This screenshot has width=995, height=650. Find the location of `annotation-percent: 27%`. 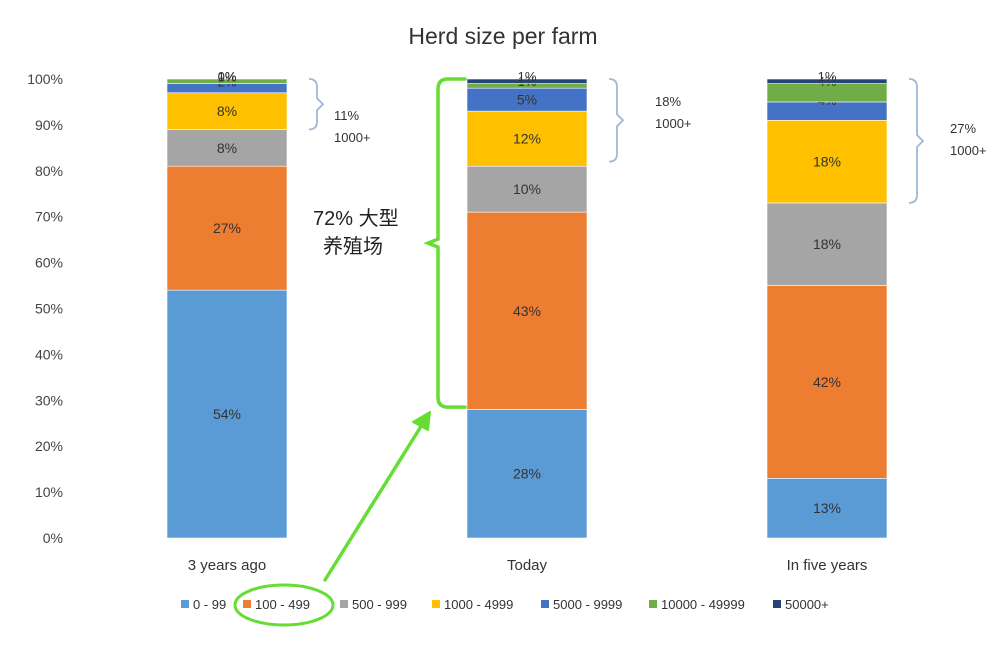

annotation-percent: 27% is located at coordinates (963, 128).